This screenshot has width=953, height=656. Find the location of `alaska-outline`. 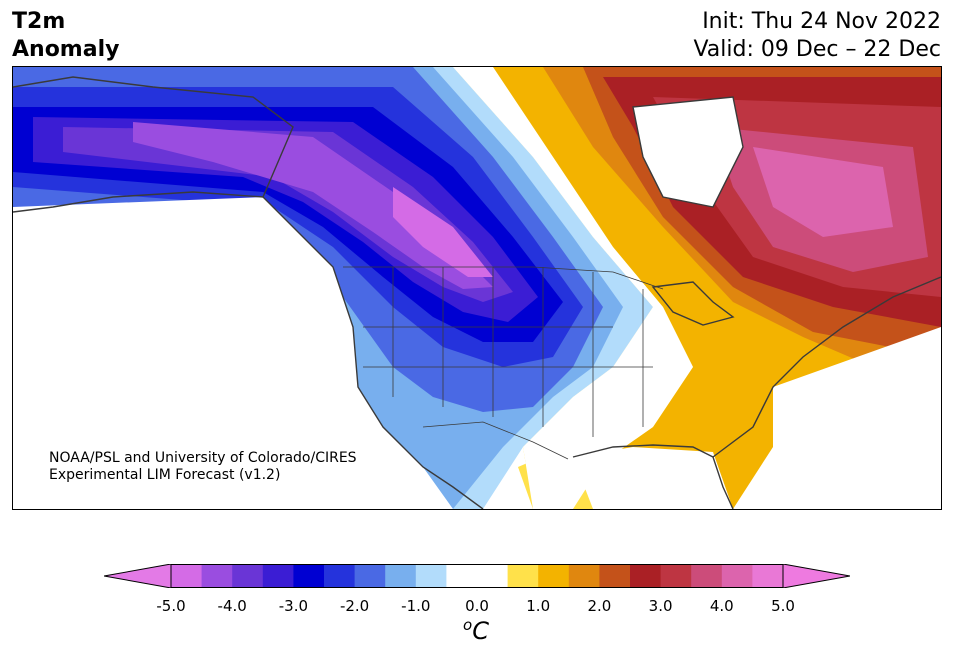

alaska-outline is located at coordinates (153, 144).